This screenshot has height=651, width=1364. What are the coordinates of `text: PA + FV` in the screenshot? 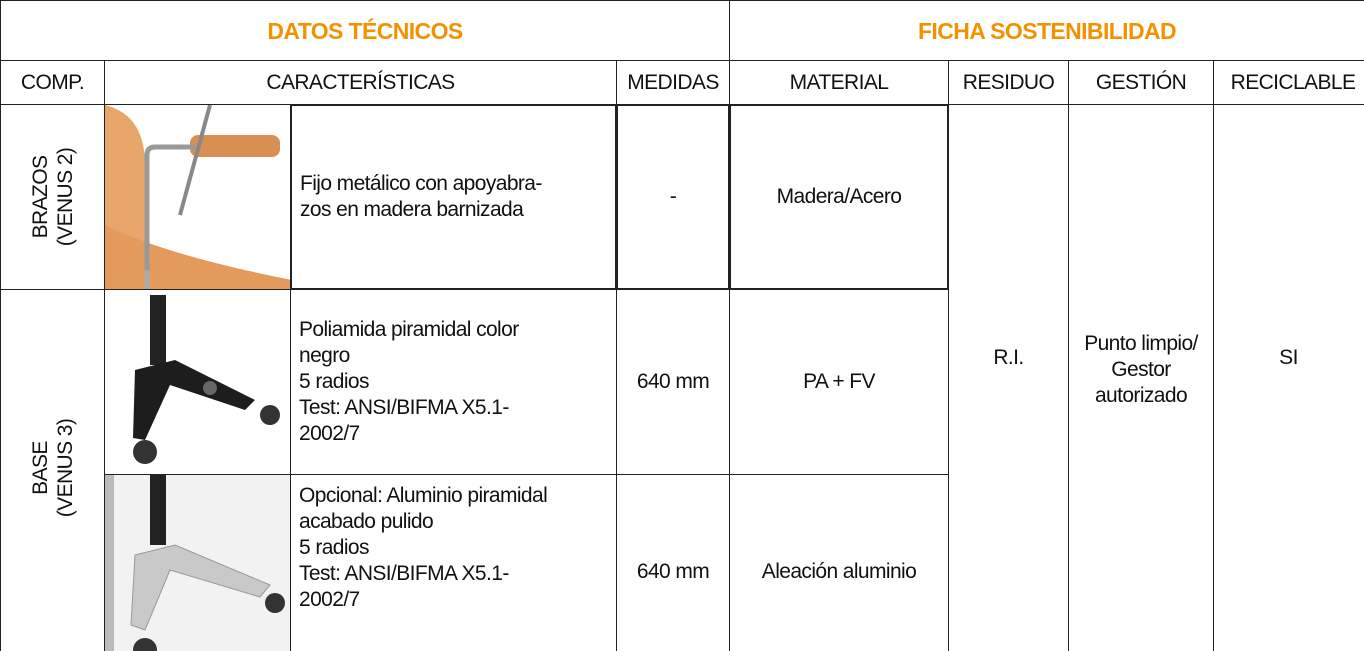 It's located at (839, 381).